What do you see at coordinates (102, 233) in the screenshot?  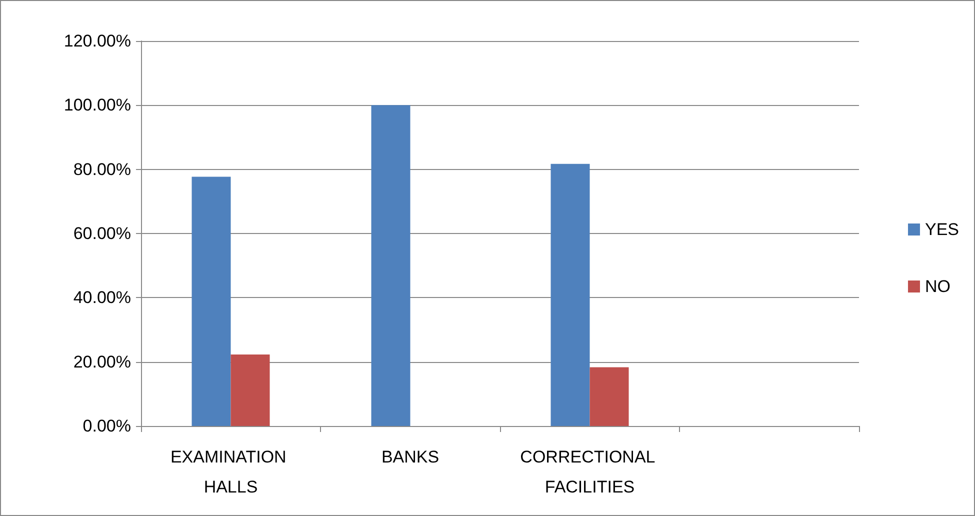 I see `y-tick-label: 60.00%` at bounding box center [102, 233].